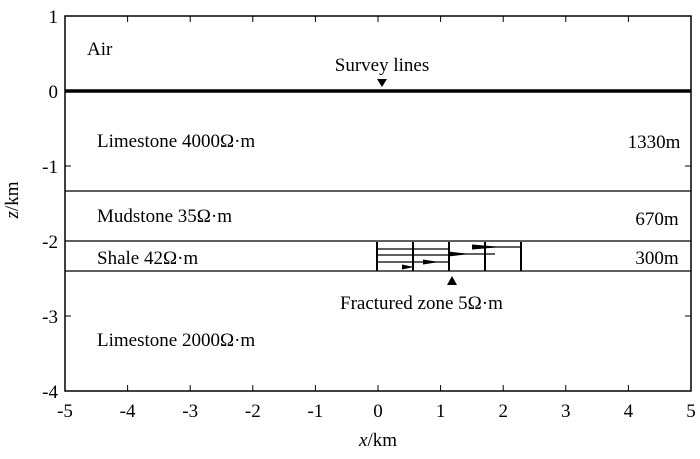  I want to click on y-axis-unit: /km, so click(12, 196).